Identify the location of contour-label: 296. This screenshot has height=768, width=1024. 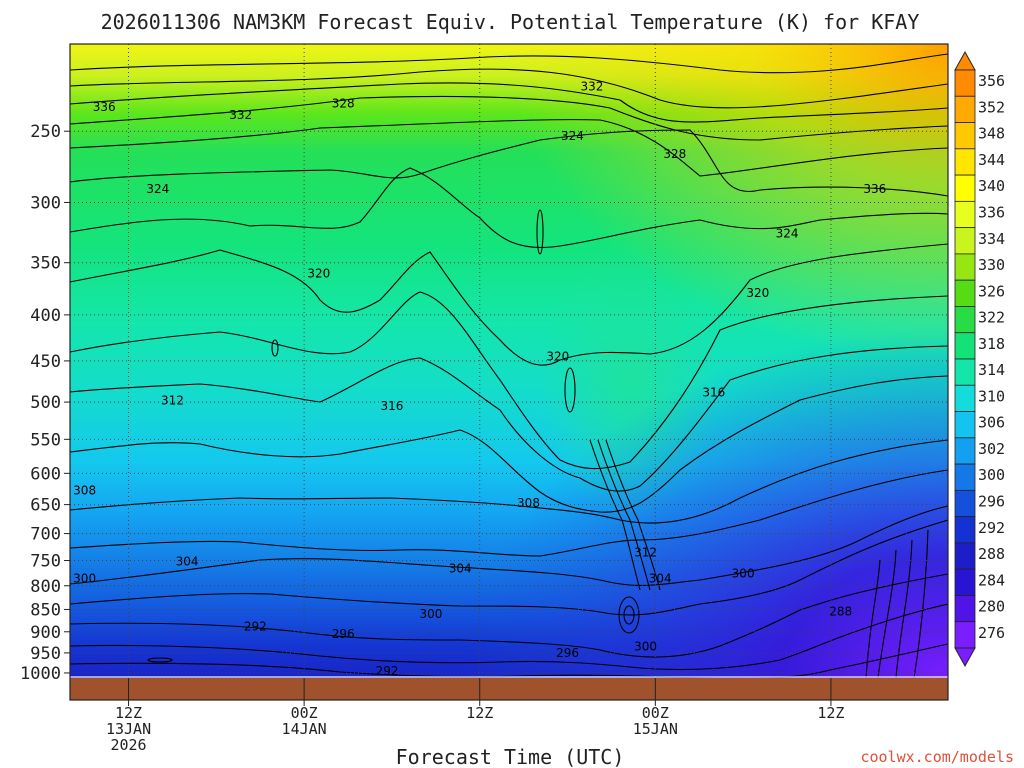
(567, 653).